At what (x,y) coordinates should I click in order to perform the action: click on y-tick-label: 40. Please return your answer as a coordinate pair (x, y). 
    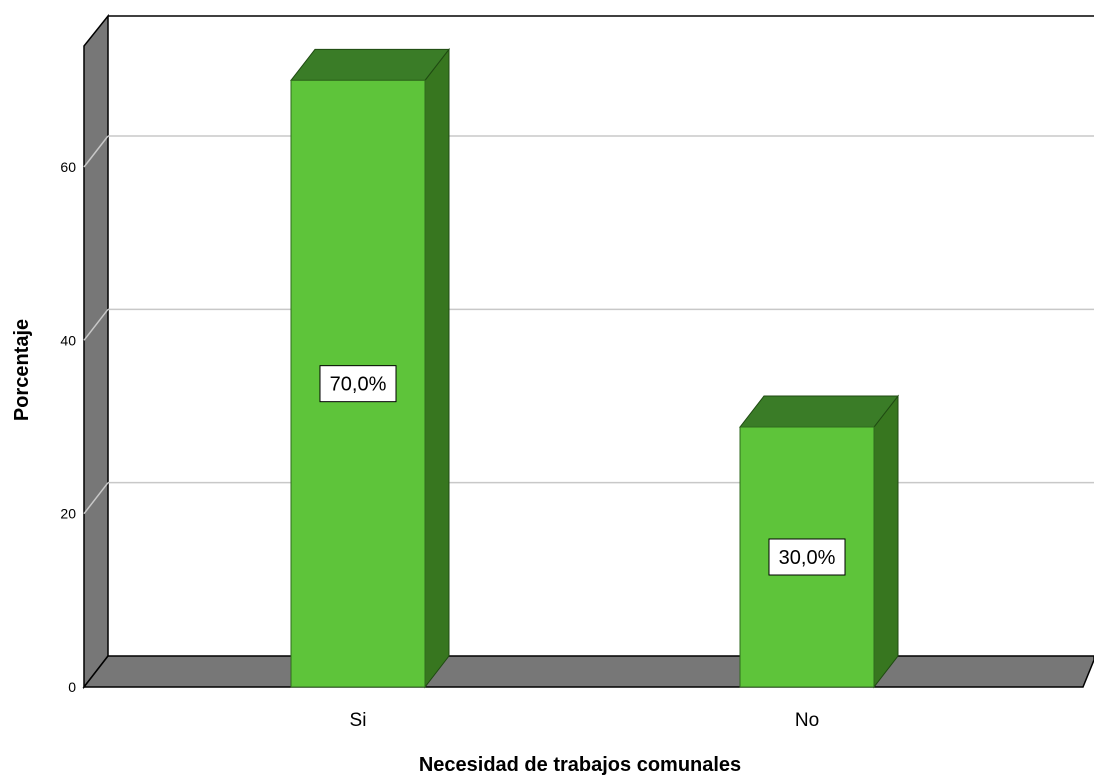
    Looking at the image, I should click on (68, 340).